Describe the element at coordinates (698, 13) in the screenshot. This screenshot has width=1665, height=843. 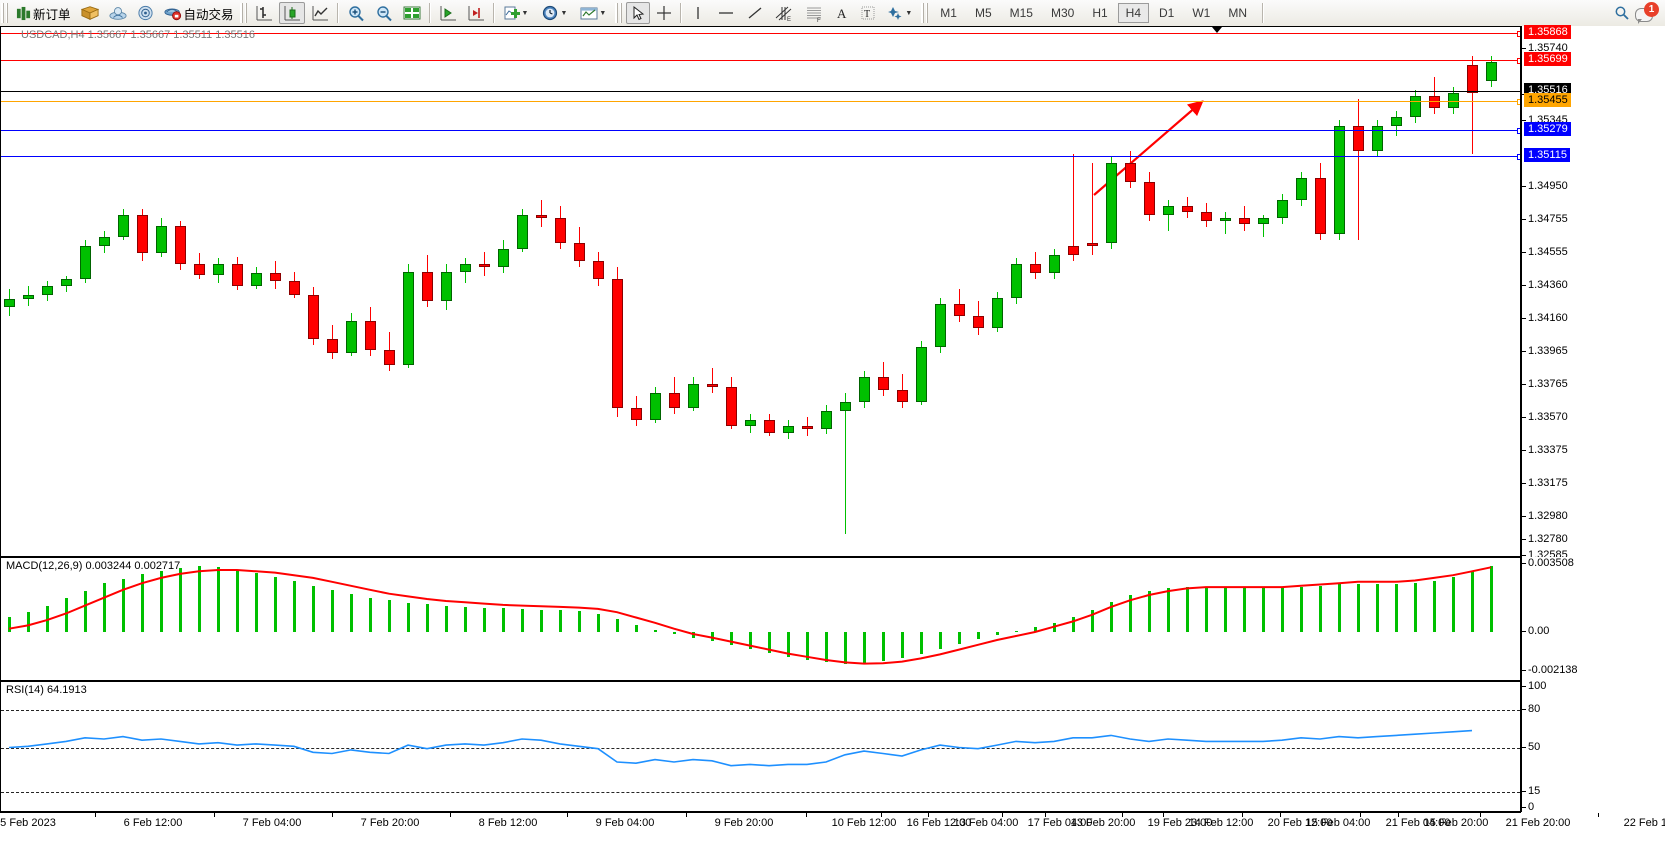
I see `vertical-line-button` at that location.